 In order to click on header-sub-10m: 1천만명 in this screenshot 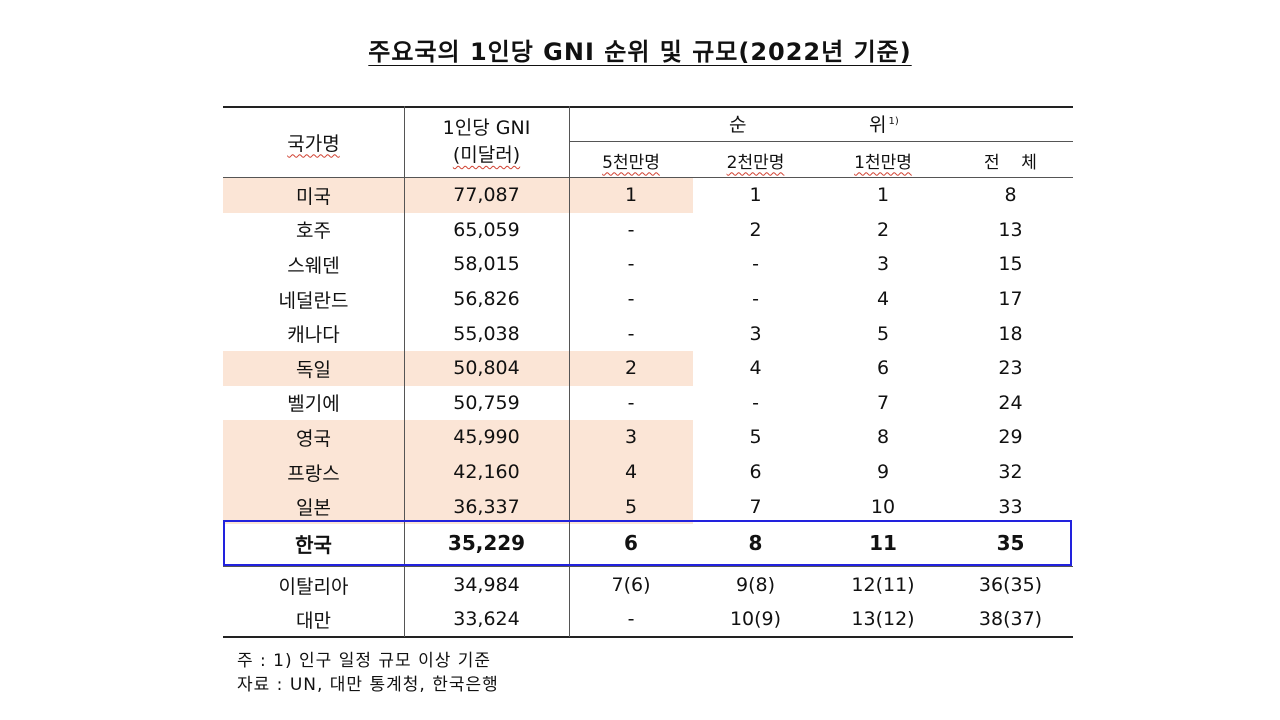, I will do `click(883, 162)`.